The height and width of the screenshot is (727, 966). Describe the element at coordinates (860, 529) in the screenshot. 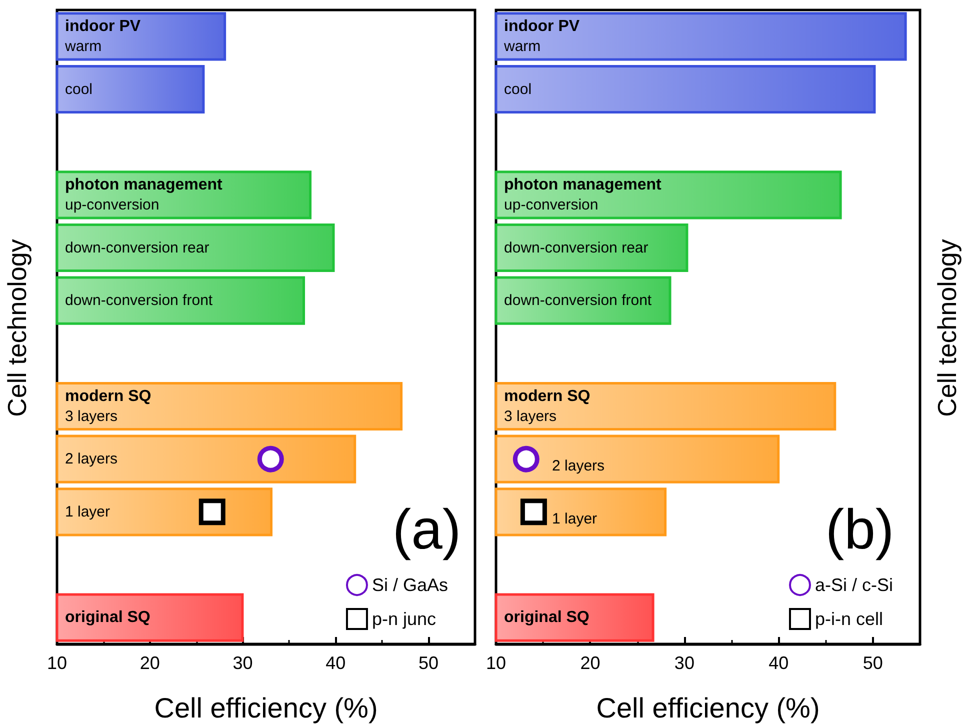

I see `annotation: (b)` at that location.